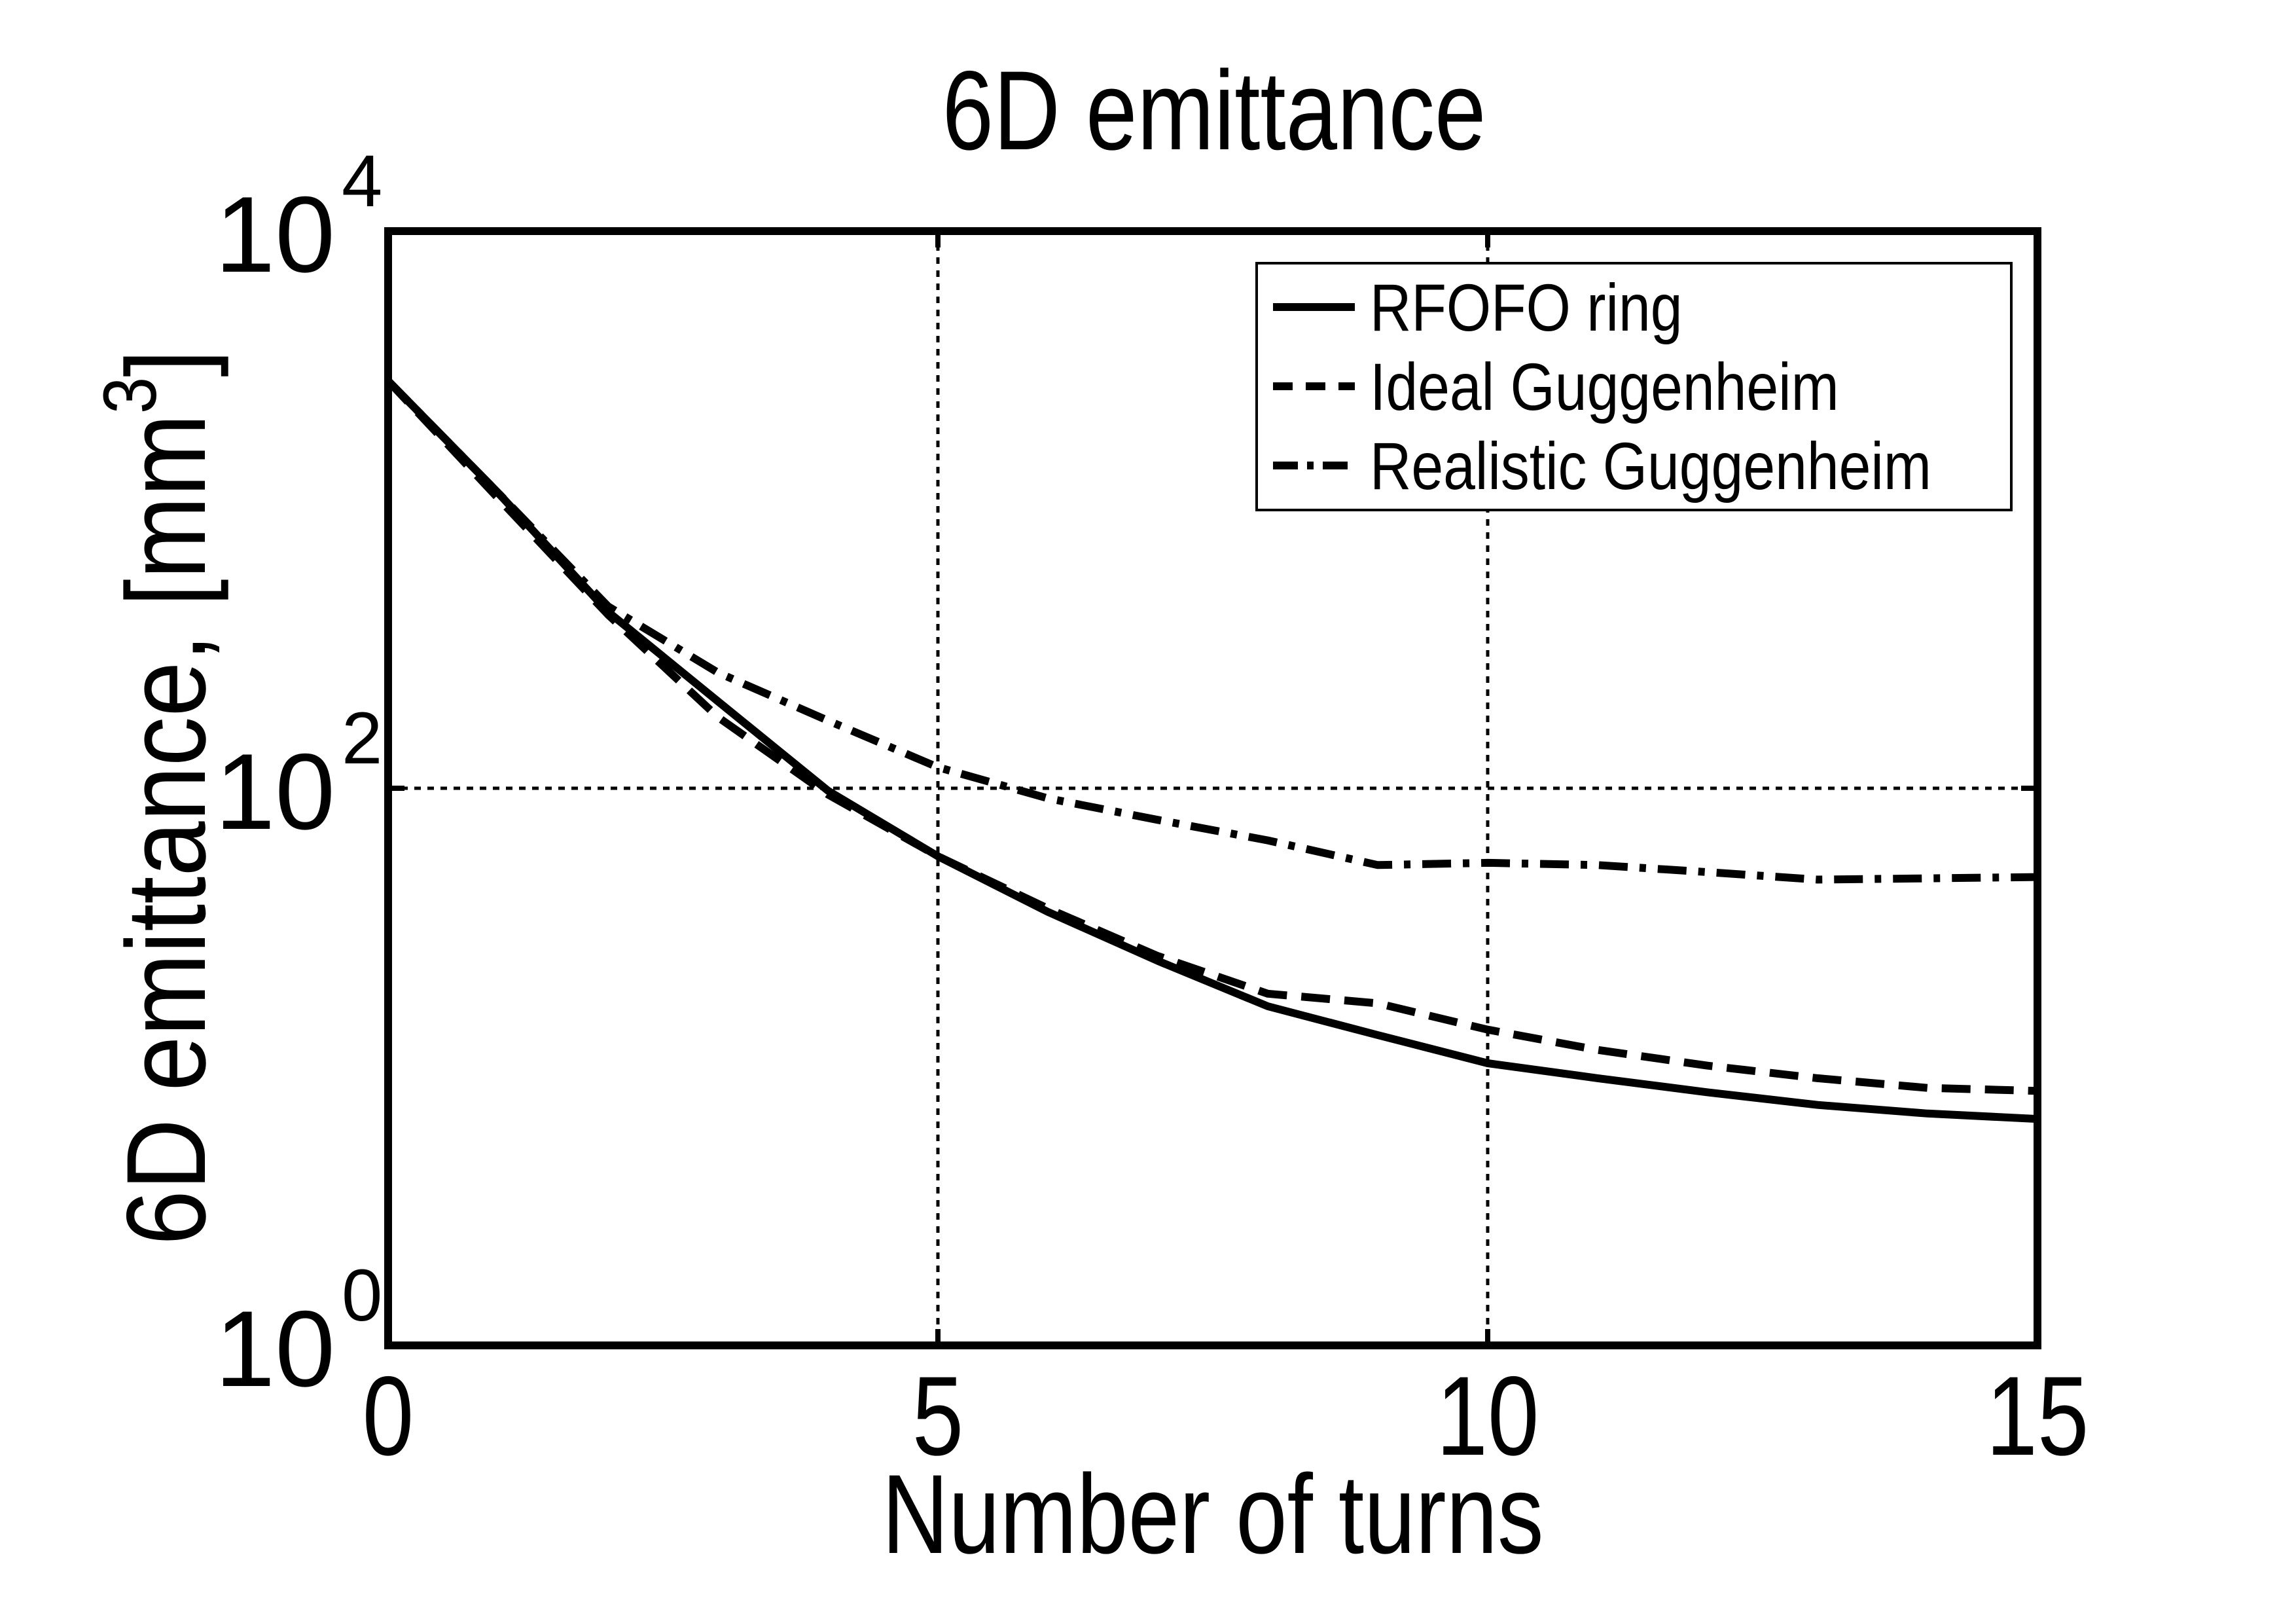 The image size is (2296, 1623). What do you see at coordinates (1212, 1514) in the screenshot?
I see `x-axis-label: Number of turns` at bounding box center [1212, 1514].